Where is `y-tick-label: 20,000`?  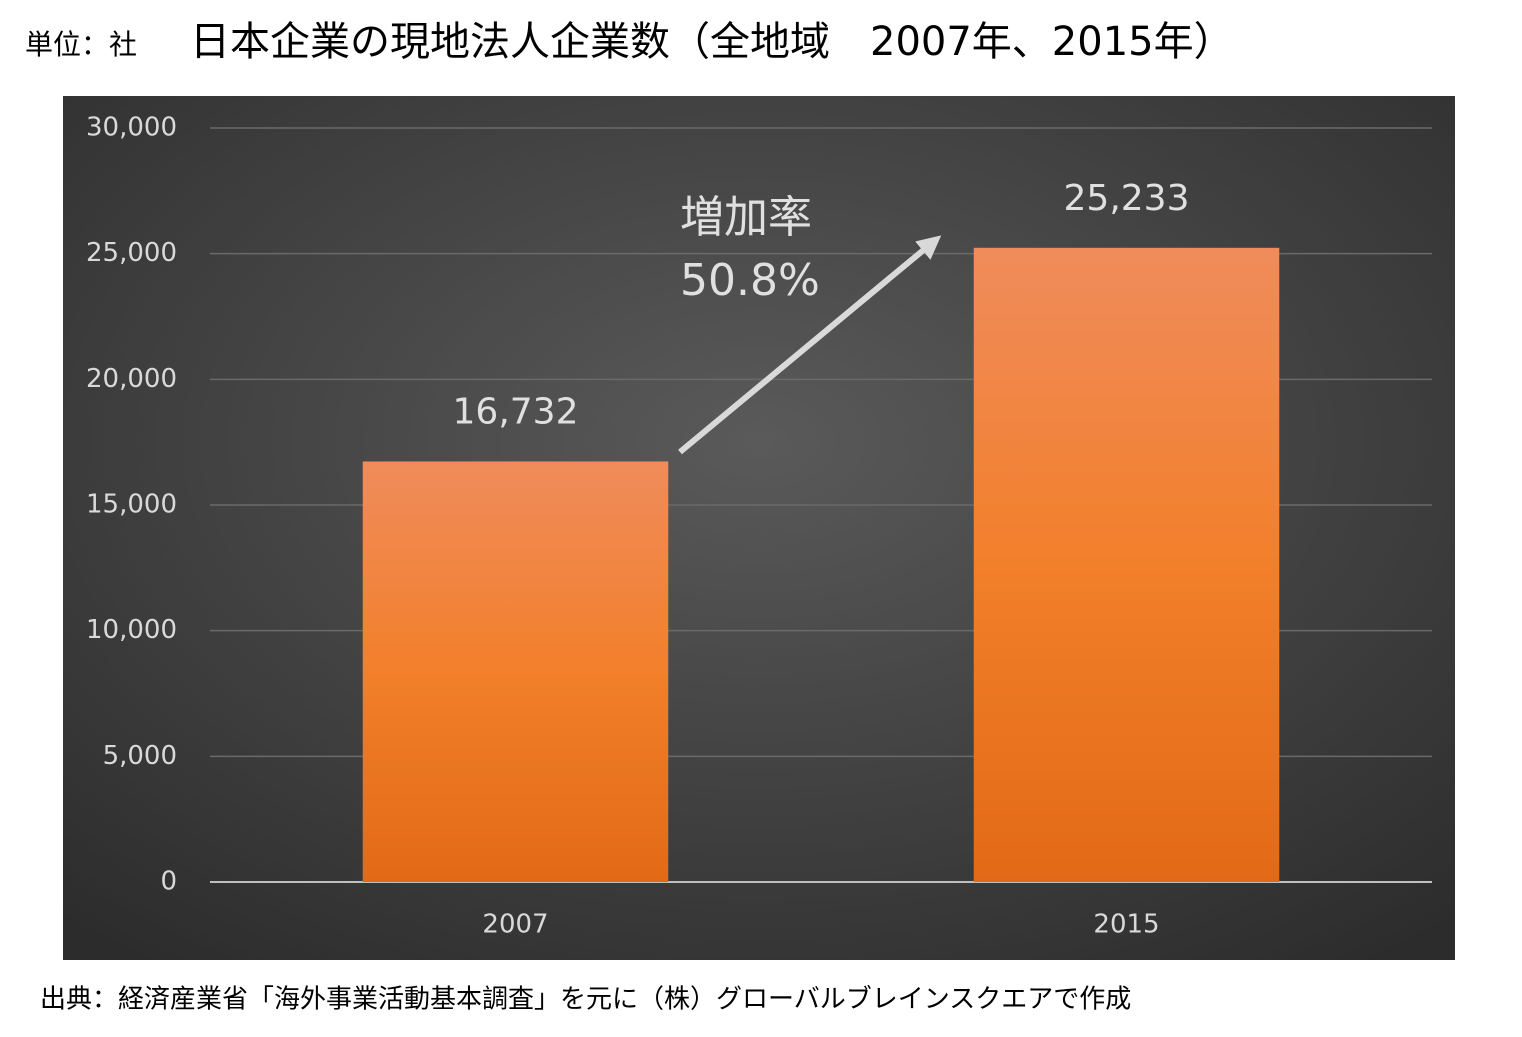
y-tick-label: 20,000 is located at coordinates (131, 379).